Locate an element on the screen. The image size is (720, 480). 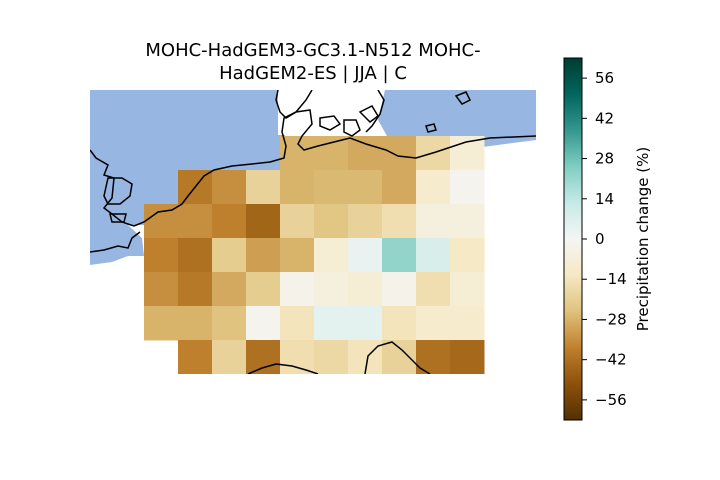
coastline-adriatic is located at coordinates (283, 368).